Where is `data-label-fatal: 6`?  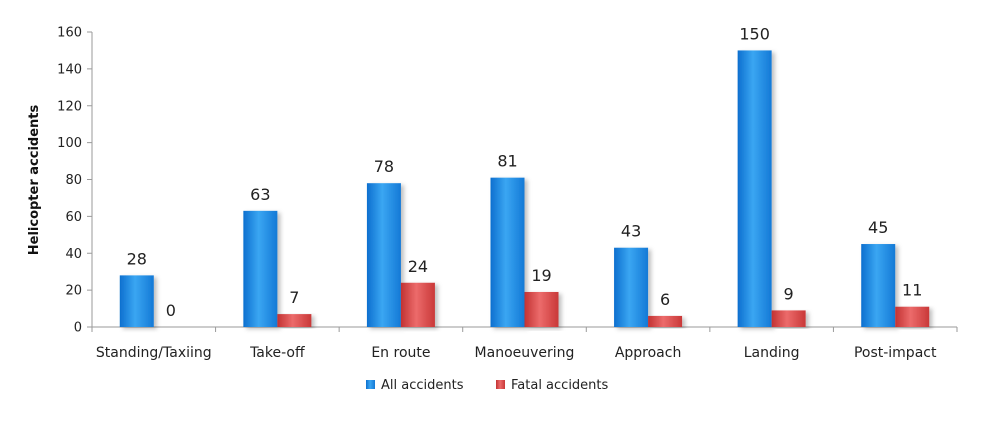 data-label-fatal: 6 is located at coordinates (665, 299).